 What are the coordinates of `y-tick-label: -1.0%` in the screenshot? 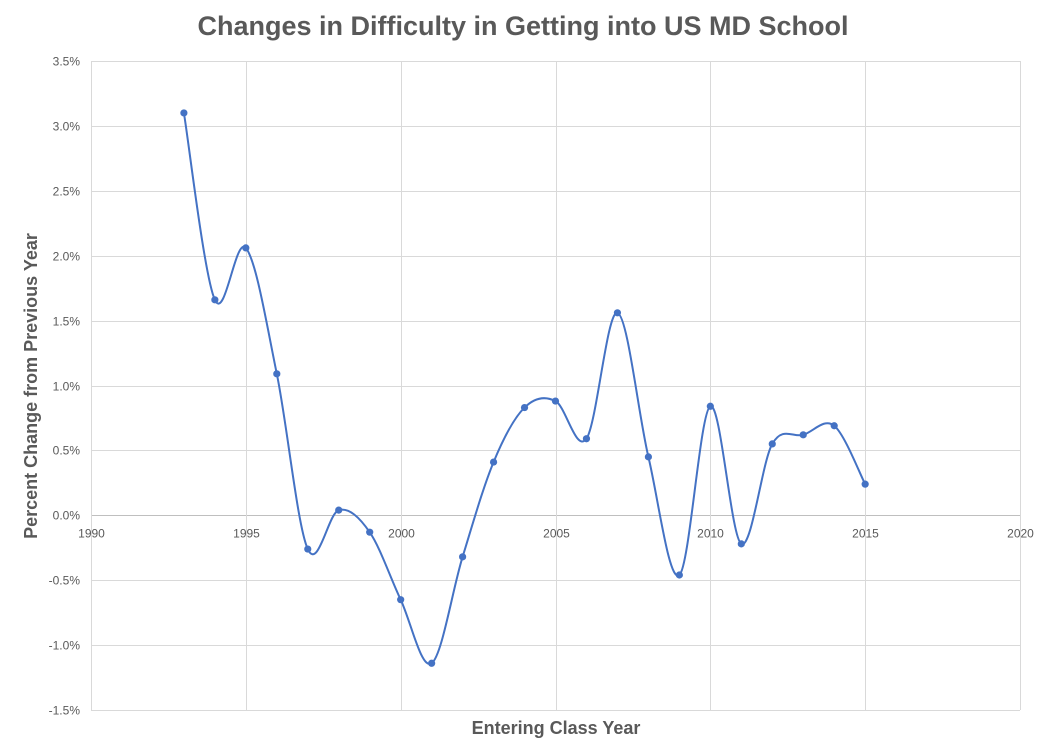 It's located at (65, 646).